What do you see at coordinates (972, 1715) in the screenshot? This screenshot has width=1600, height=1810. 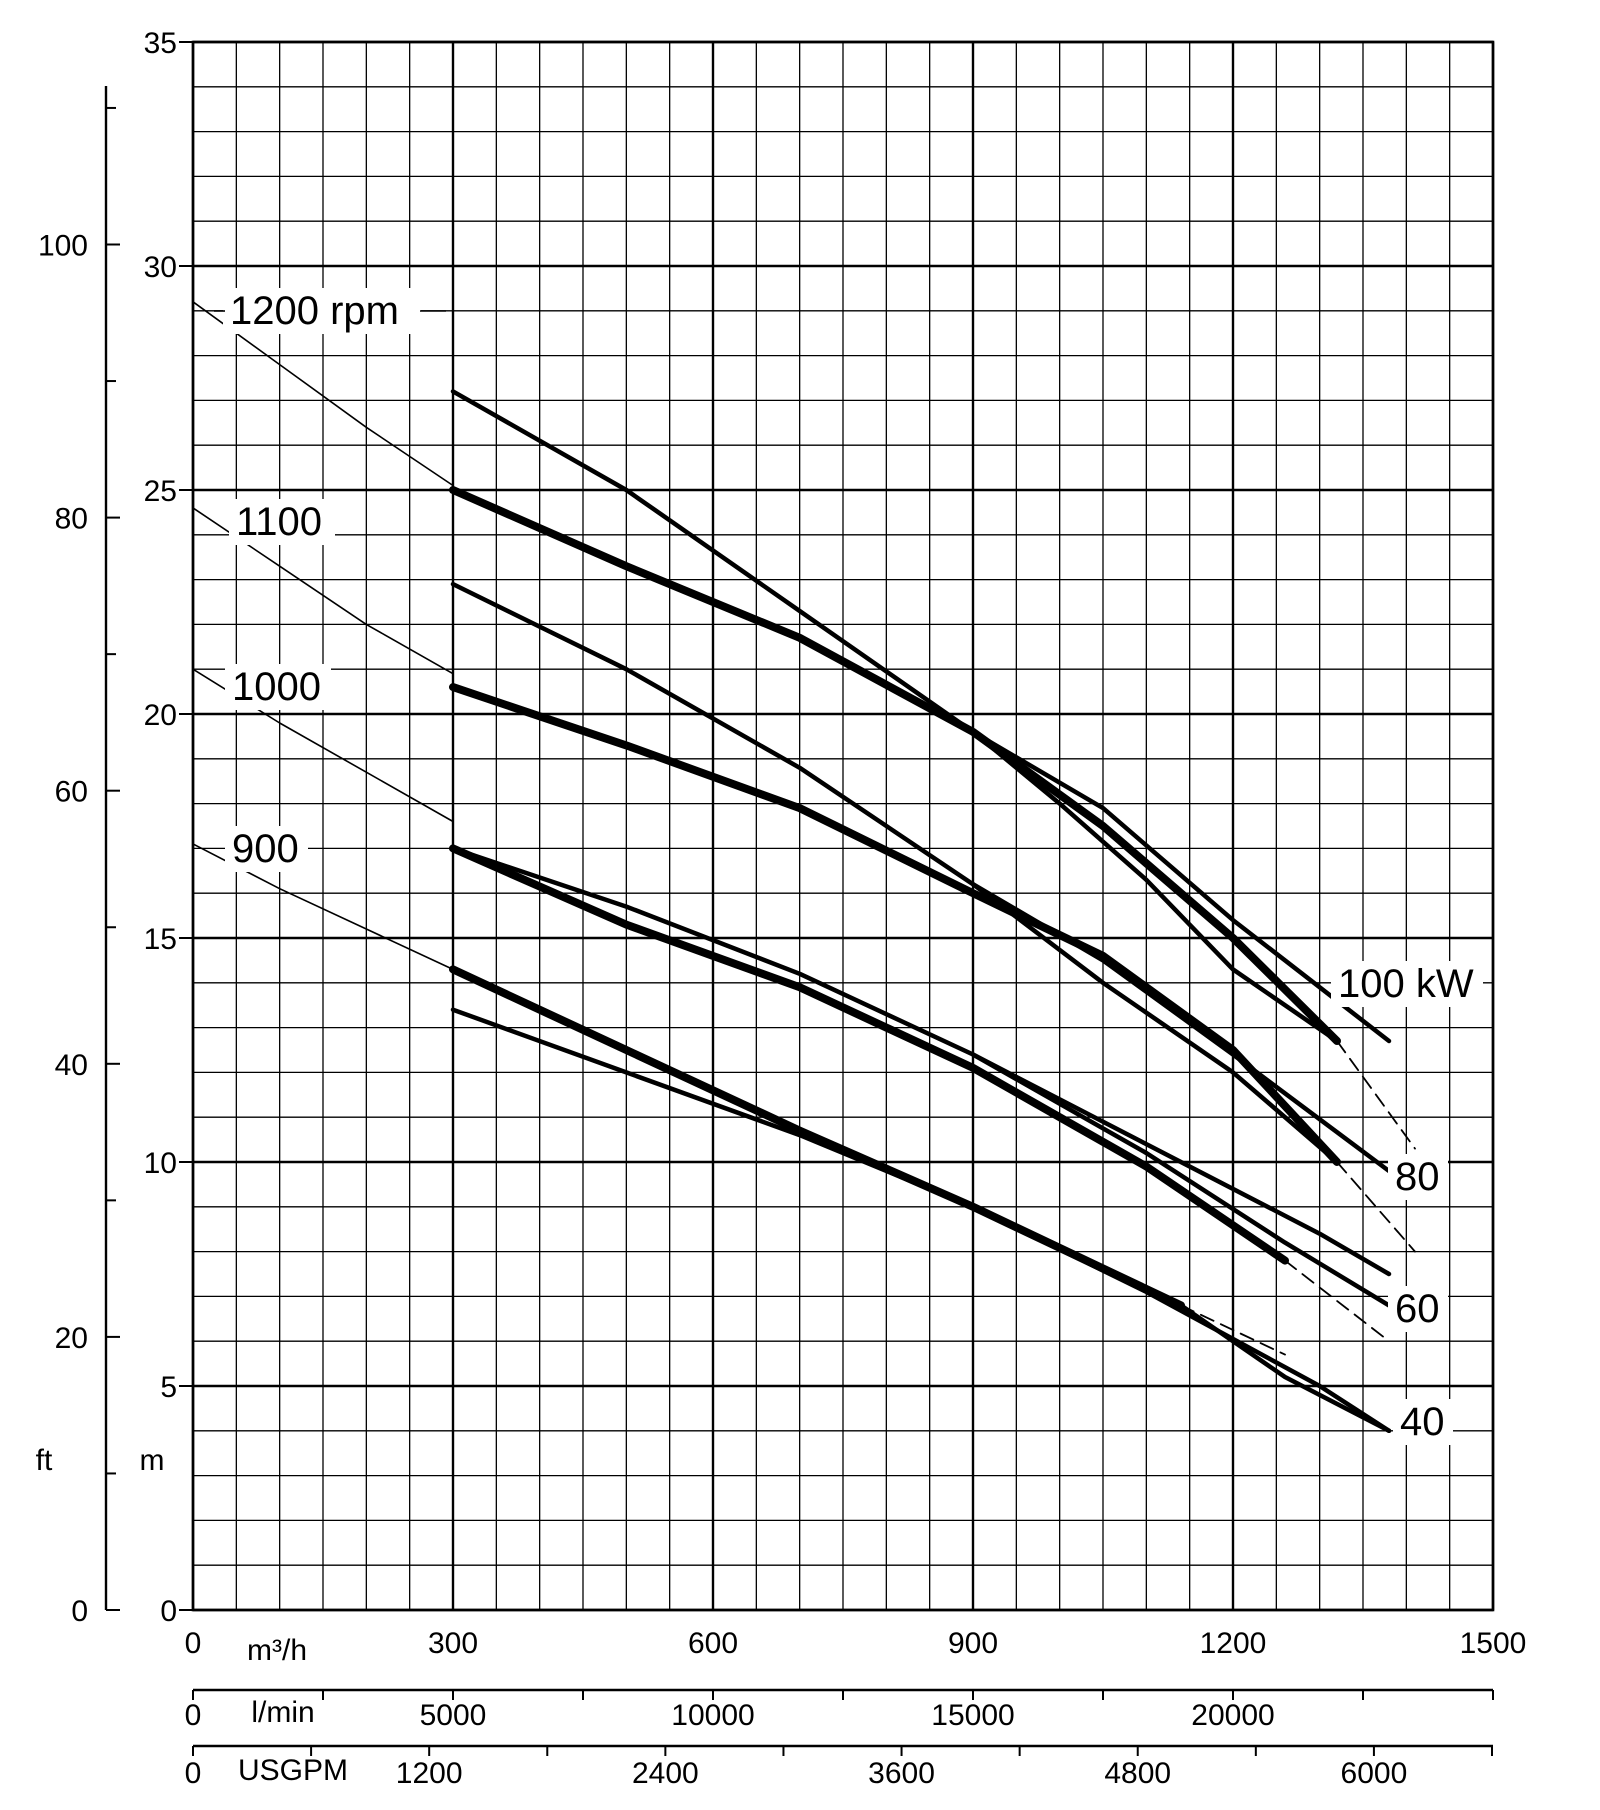 I see `x-tick-label-lmin: 15000` at bounding box center [972, 1715].